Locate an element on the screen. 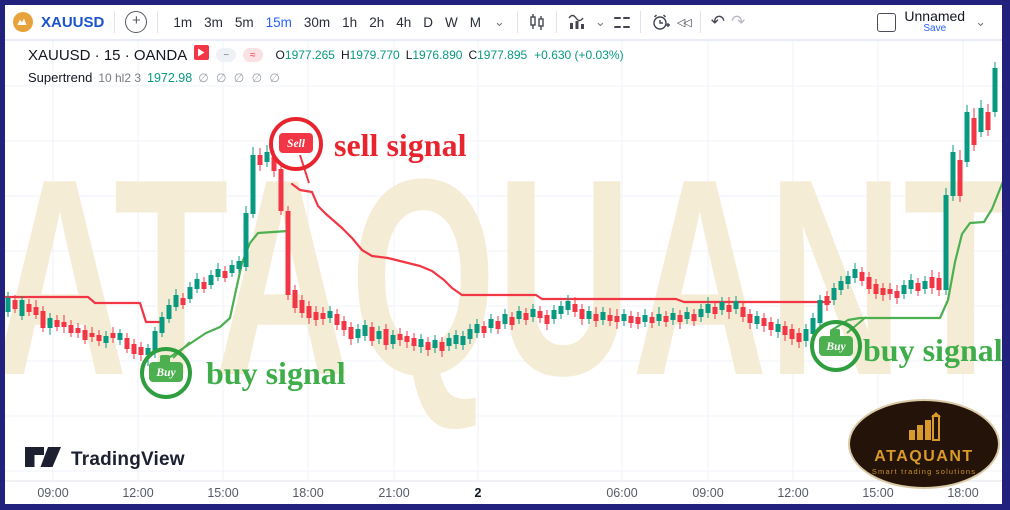 The width and height of the screenshot is (1010, 510). tradingview-logo: TradingView is located at coordinates (104, 459).